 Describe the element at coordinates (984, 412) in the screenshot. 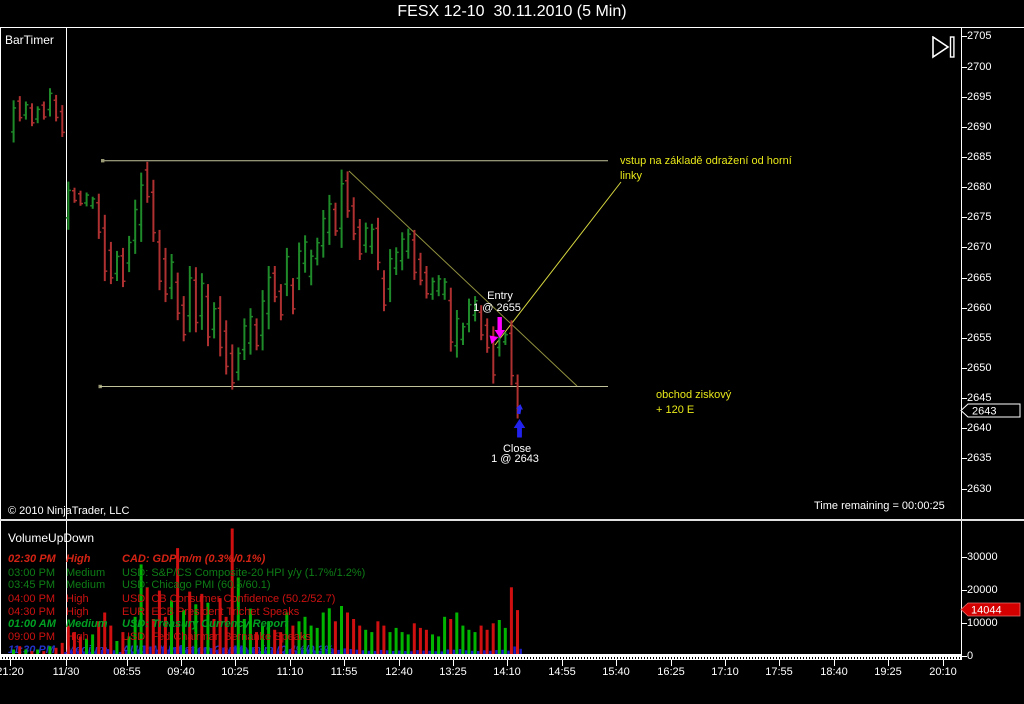

I see `svg-text: 2643` at that location.